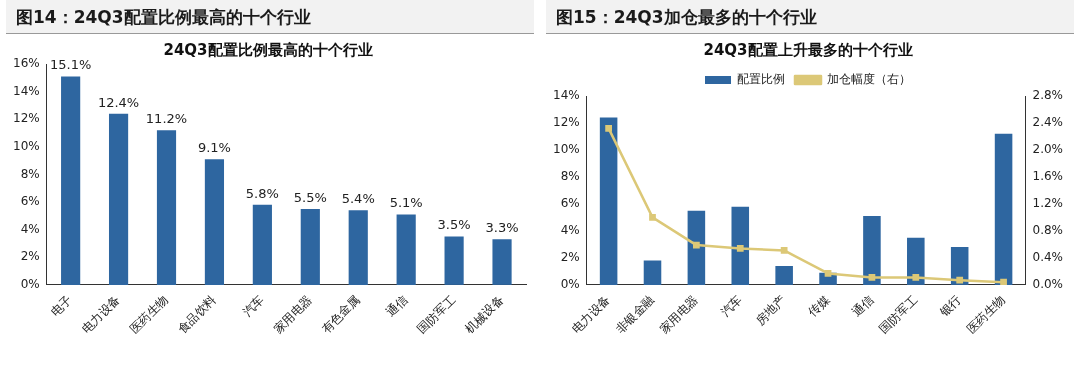 The image size is (1080, 383). I want to click on data-label: 5.5%, so click(310, 197).